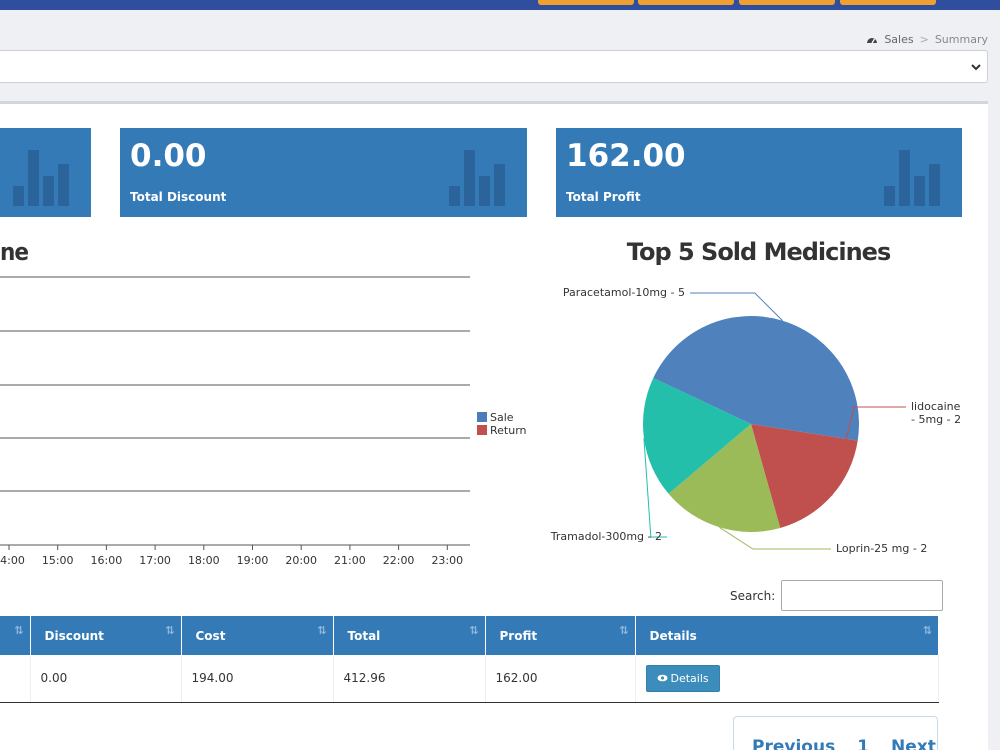  Describe the element at coordinates (502, 417) in the screenshot. I see `legend-label: Sale` at that location.